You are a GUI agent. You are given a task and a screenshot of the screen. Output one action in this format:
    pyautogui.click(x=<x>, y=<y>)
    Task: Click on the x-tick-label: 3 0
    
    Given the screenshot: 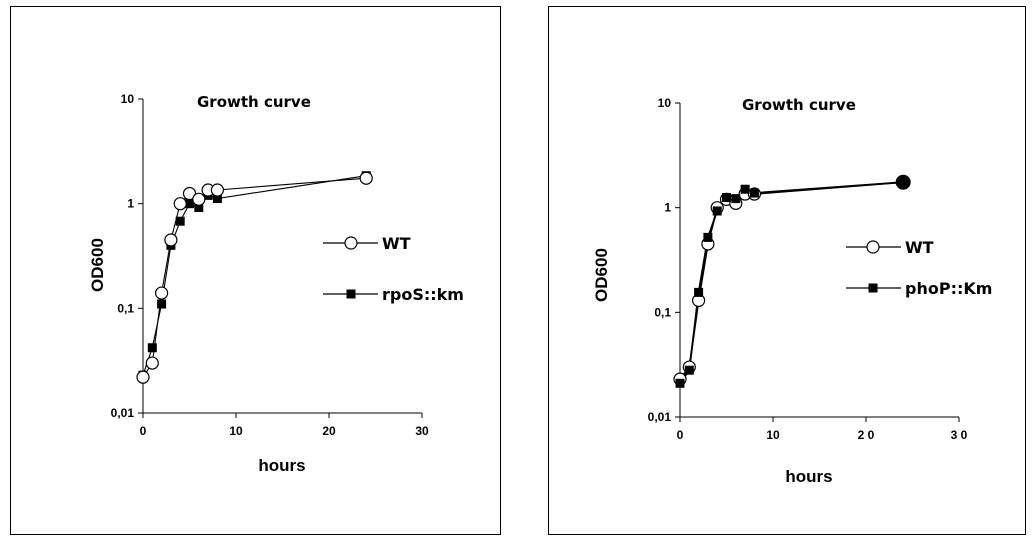 What is the action you would take?
    pyautogui.click(x=959, y=435)
    